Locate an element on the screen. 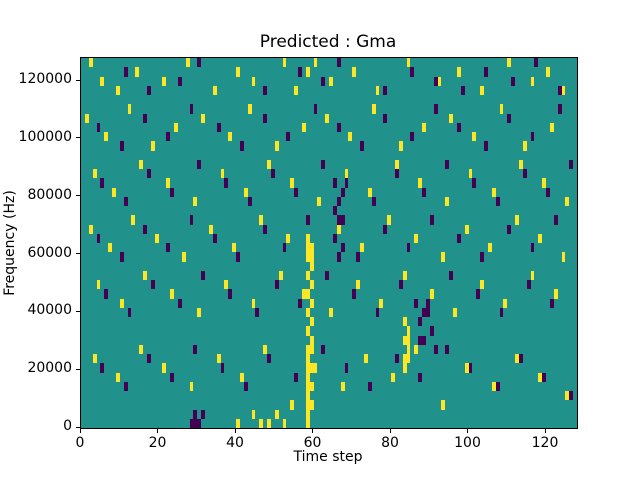 This screenshot has width=640, height=480. x-tick-label: 40 is located at coordinates (235, 443).